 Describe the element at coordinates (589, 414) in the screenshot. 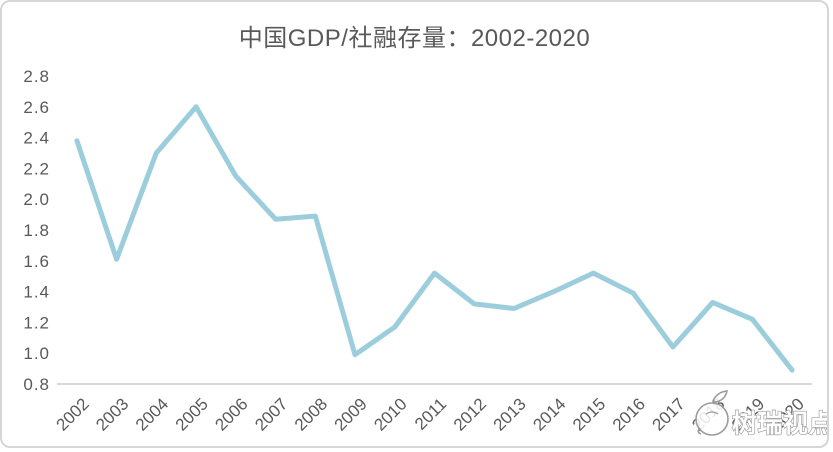

I see `x-axis-tick-label: 2015` at that location.